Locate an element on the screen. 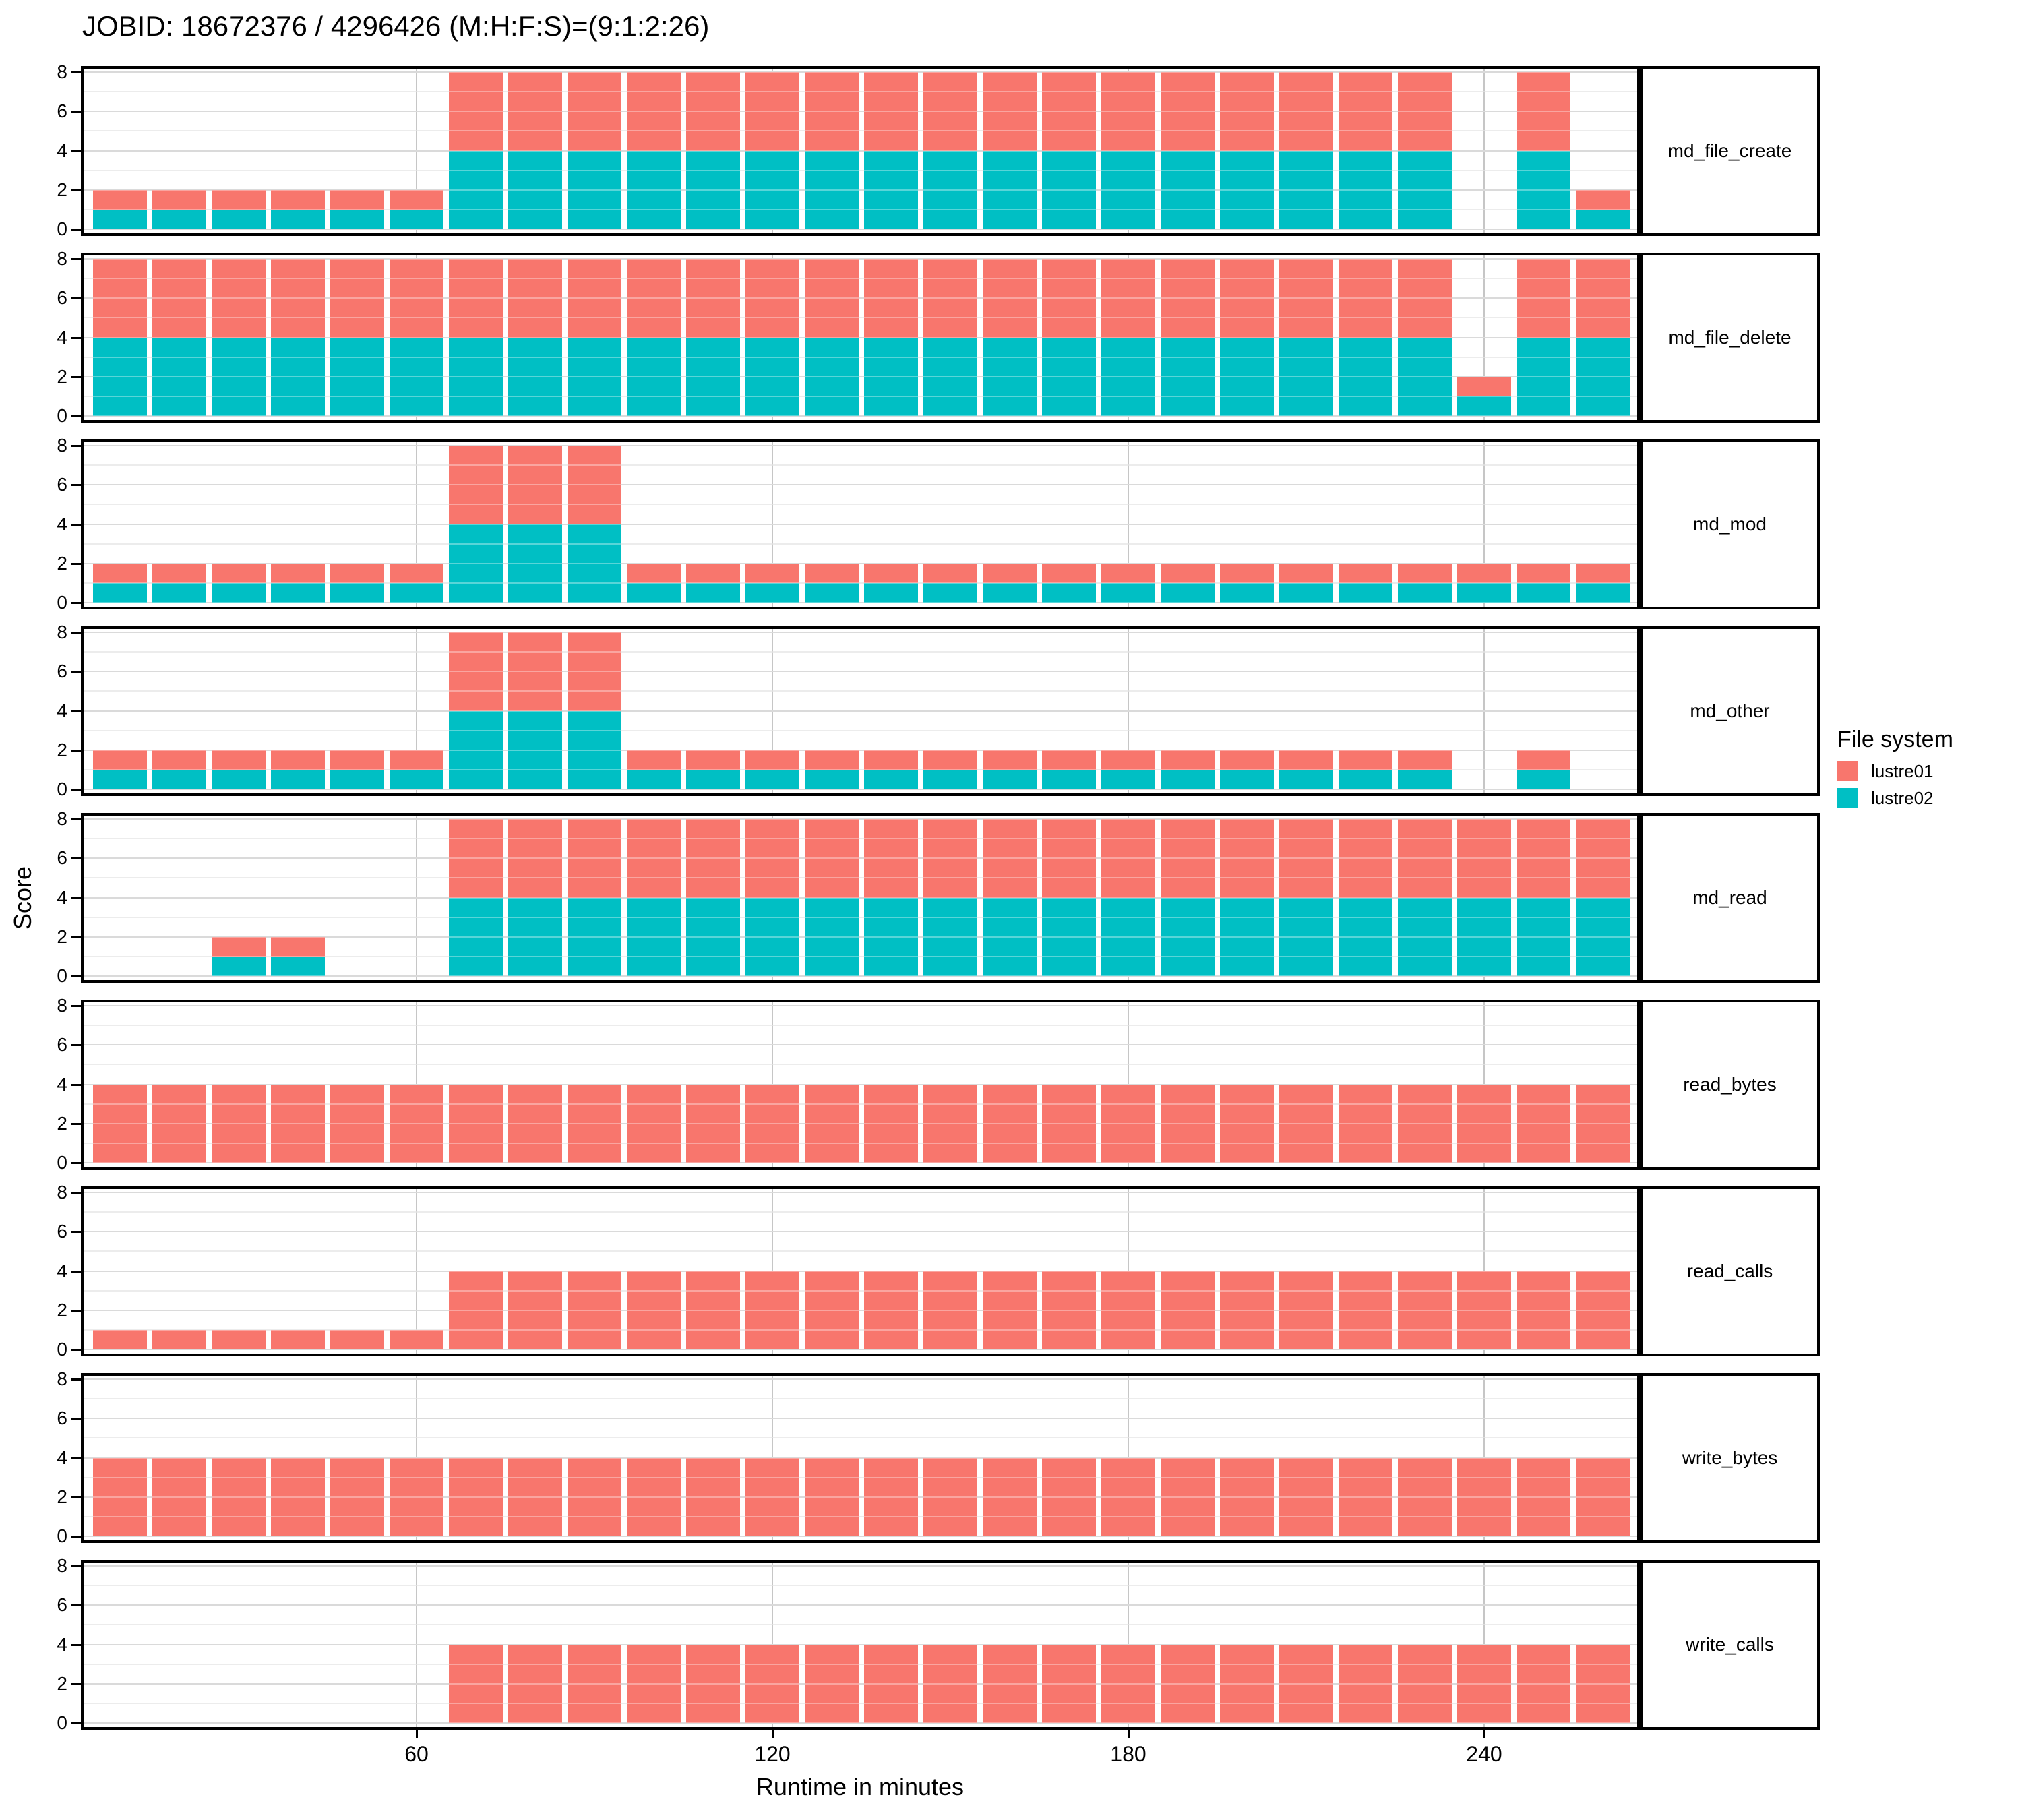 The image size is (2022, 1820). bar-read_calls-60-lustre01 is located at coordinates (417, 1339).